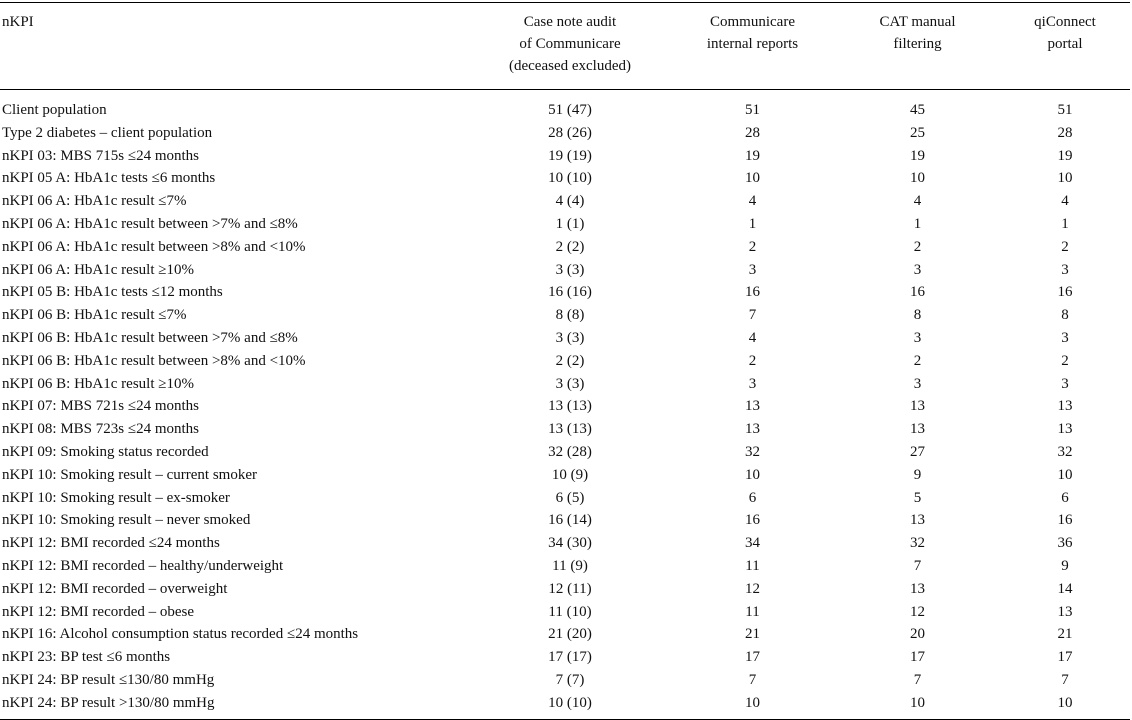 The width and height of the screenshot is (1132, 720). What do you see at coordinates (570, 588) in the screenshot?
I see `value-cell: 12 (11)` at bounding box center [570, 588].